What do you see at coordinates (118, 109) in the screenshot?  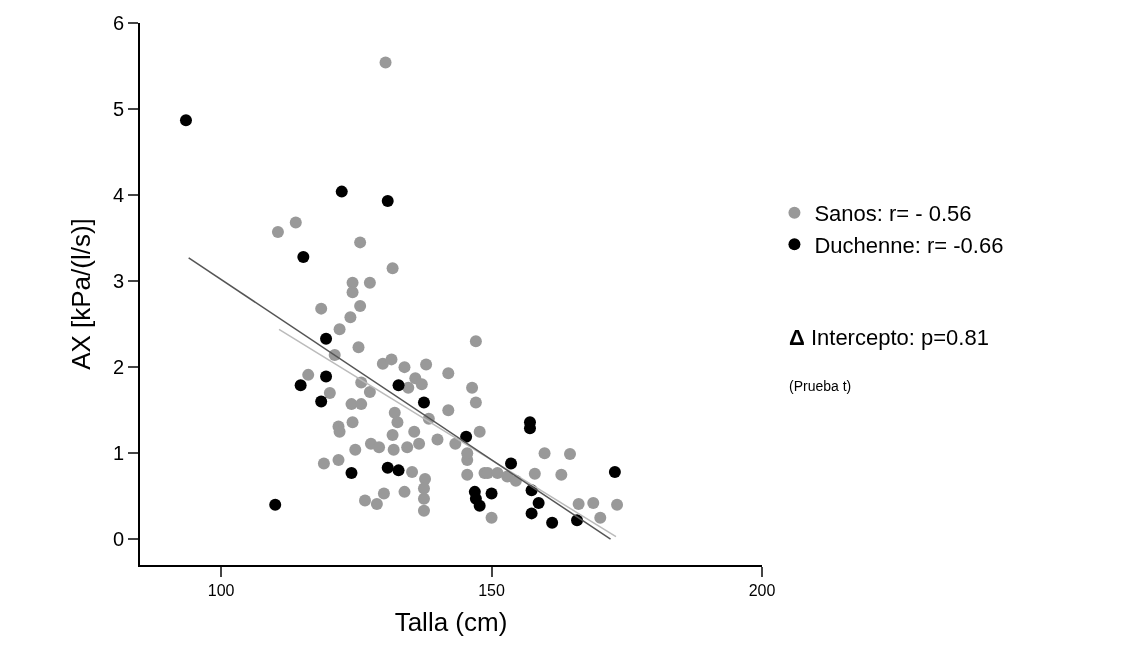 I see `y-tick-label: 5` at bounding box center [118, 109].